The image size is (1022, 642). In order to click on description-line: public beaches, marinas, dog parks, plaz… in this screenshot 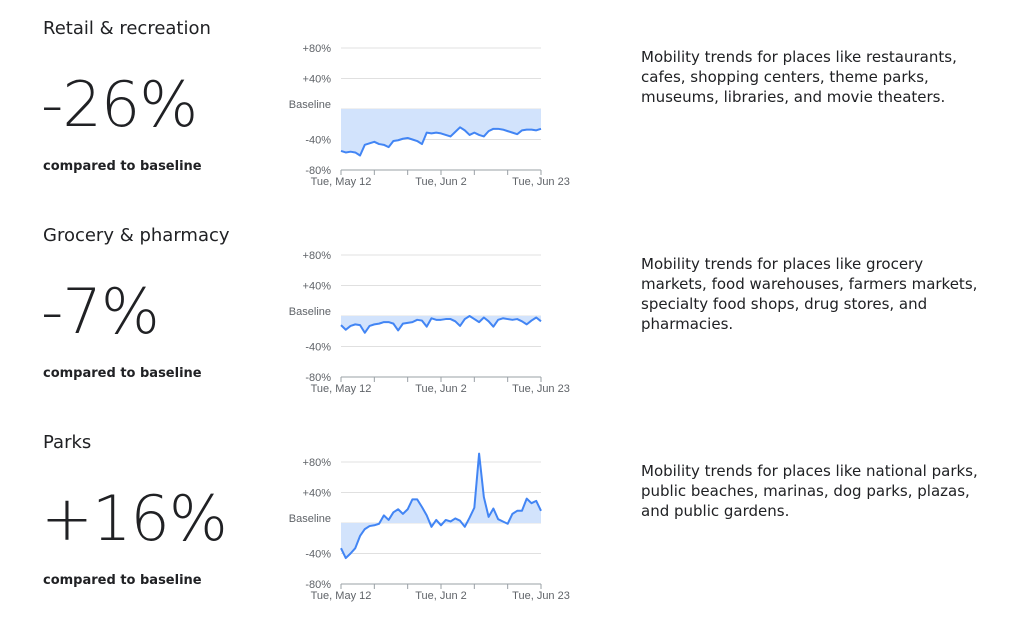, I will do `click(805, 491)`.